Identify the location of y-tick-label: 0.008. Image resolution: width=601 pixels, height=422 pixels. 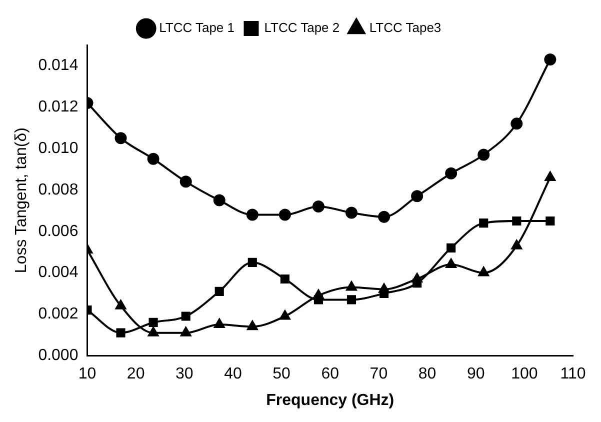
(58, 189).